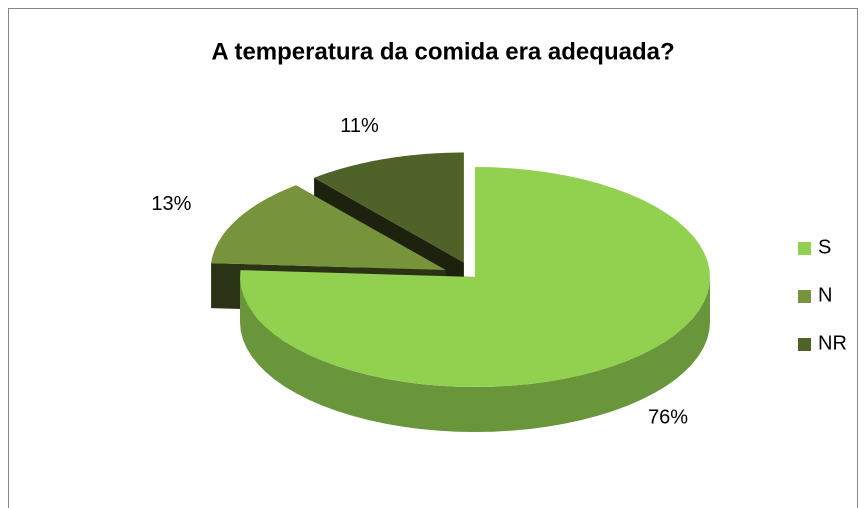 This screenshot has height=508, width=866. What do you see at coordinates (832, 343) in the screenshot?
I see `legend-label: NR` at bounding box center [832, 343].